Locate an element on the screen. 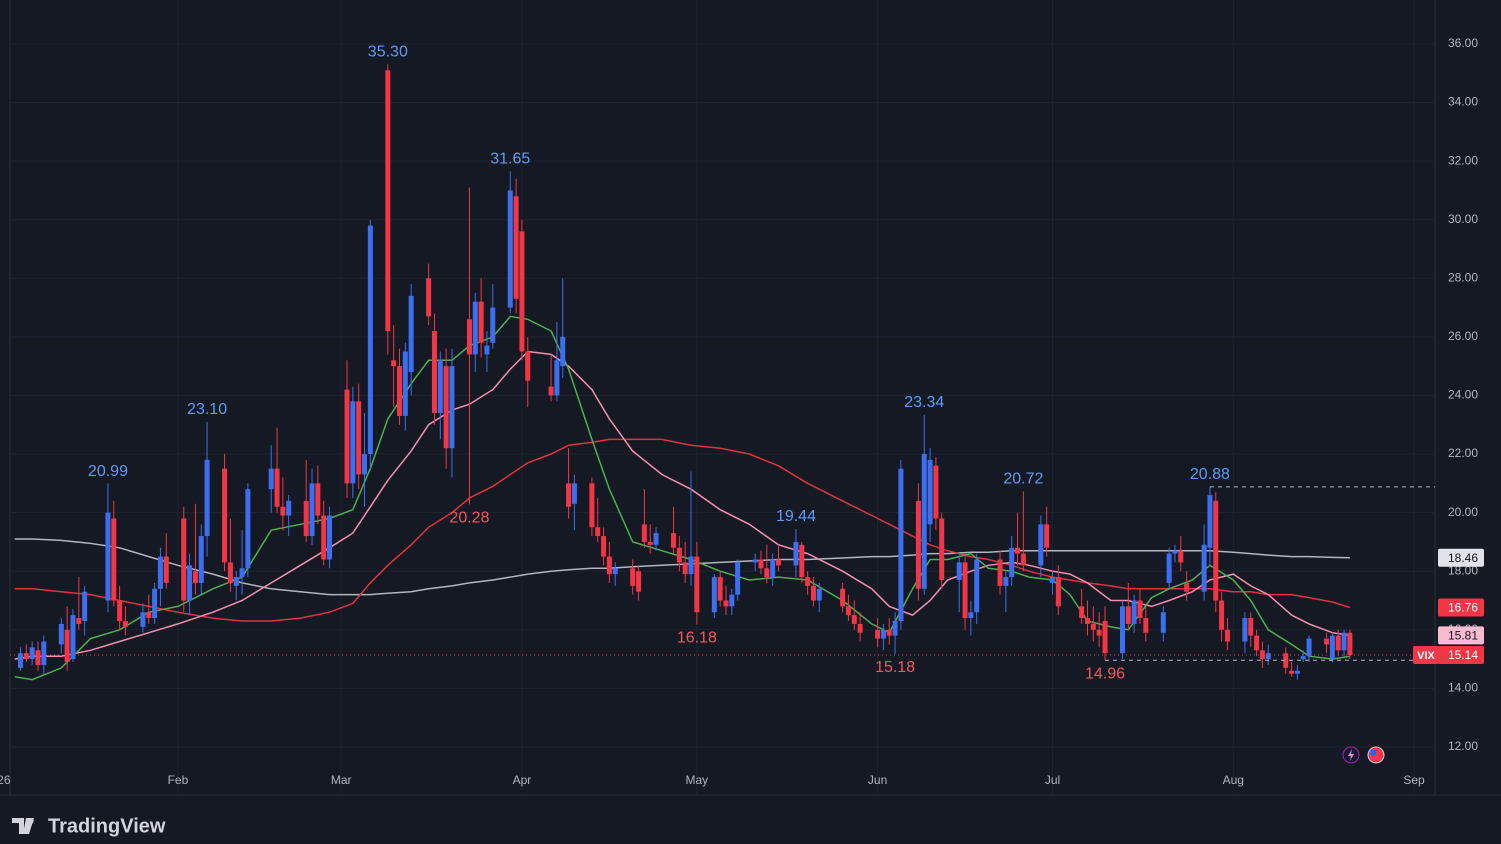 This screenshot has height=844, width=1501. symbol-label: VIX is located at coordinates (1426, 656).